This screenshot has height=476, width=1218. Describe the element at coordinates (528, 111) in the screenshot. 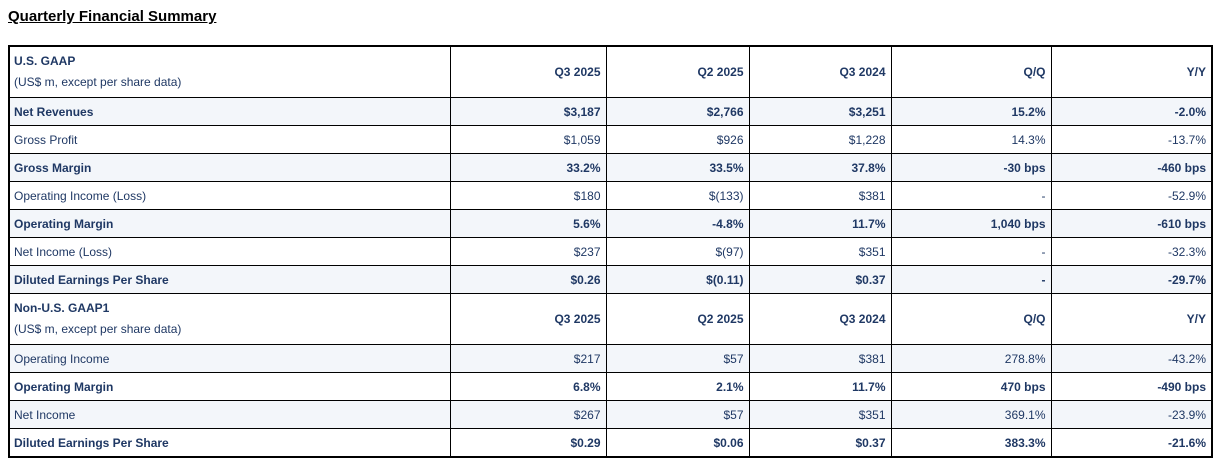

I see `cell-value: $3,187` at that location.